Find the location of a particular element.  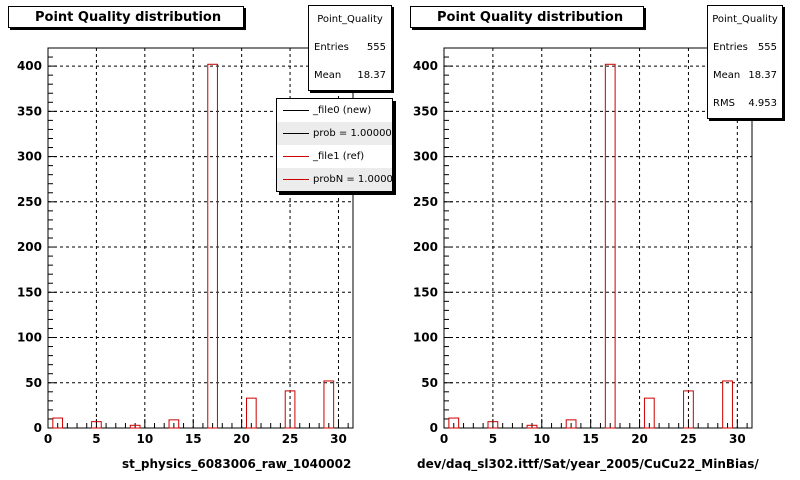

right-stats-row-entries: Entries 555 is located at coordinates (745, 47).